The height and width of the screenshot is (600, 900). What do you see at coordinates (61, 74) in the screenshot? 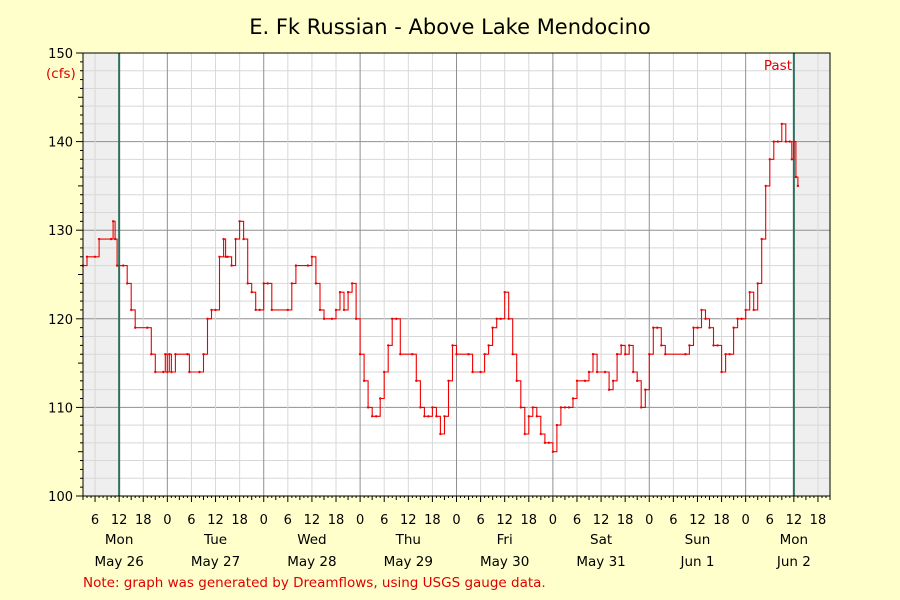
I see `y-axis-unit: (cfs)` at bounding box center [61, 74].